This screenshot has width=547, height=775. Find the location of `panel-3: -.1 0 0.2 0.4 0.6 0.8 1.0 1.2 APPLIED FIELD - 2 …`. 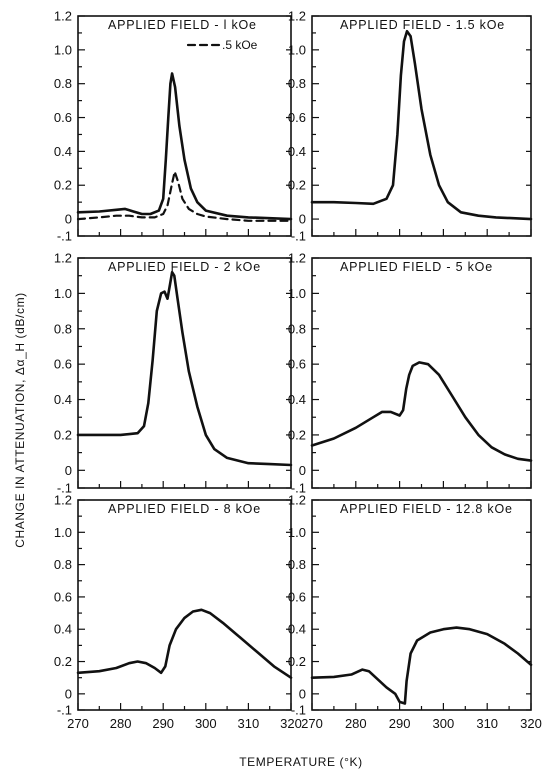

panel-3: -.1 0 0.2 0.4 0.6 0.8 1.0 1.2 APPLIED FIELD - 2 … is located at coordinates (173, 373).